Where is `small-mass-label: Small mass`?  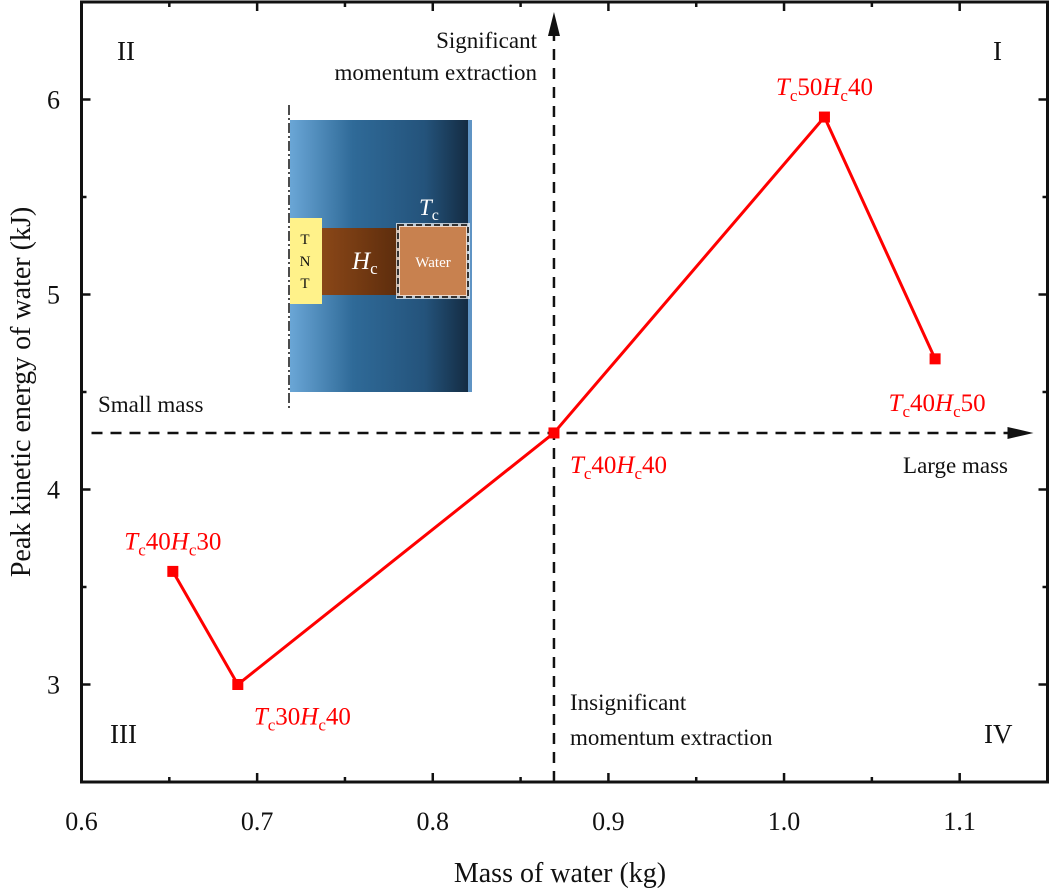
small-mass-label: Small mass is located at coordinates (150, 404).